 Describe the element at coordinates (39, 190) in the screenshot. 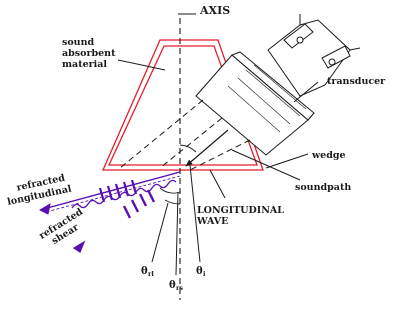

I see `refracted-longitudinal-label: refracted longitudinal` at that location.